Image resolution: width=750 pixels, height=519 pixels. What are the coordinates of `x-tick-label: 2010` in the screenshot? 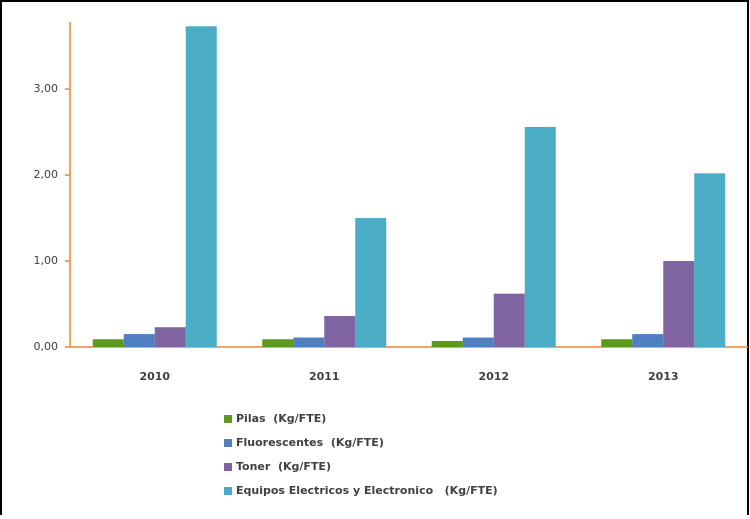 It's located at (154, 376).